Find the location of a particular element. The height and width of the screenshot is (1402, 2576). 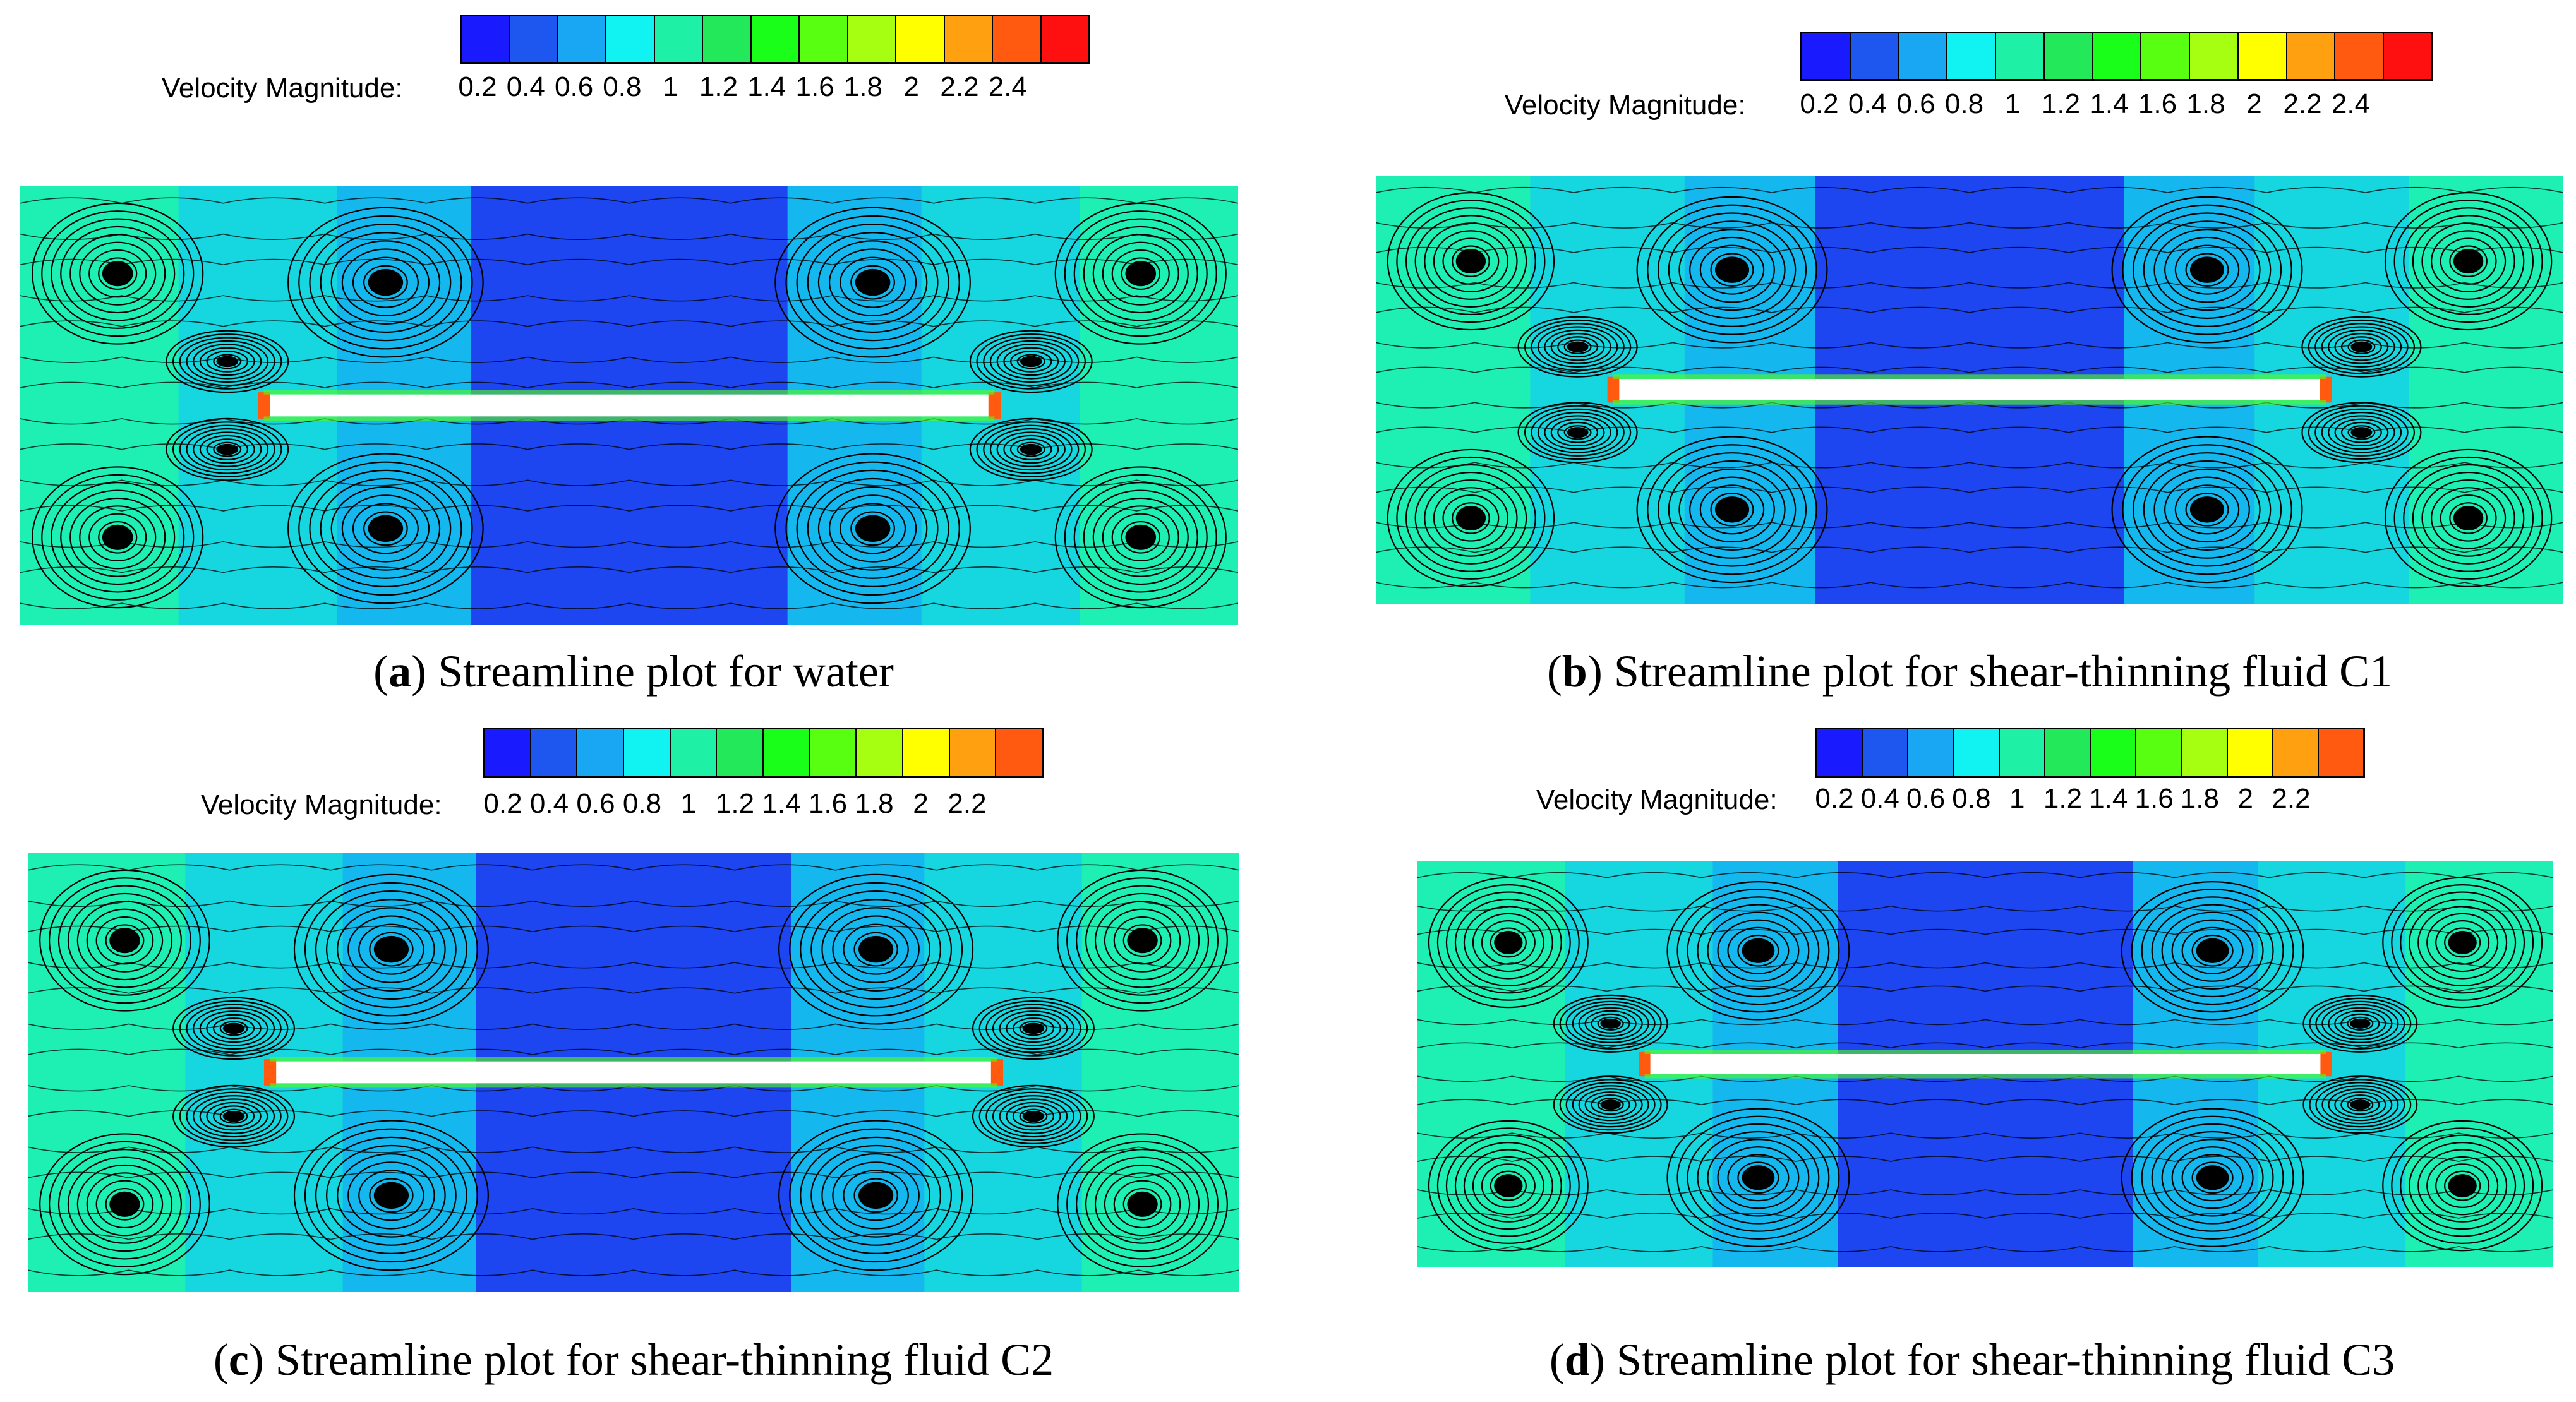

legend-label-b: Velocity Magnitude: is located at coordinates (1625, 105).